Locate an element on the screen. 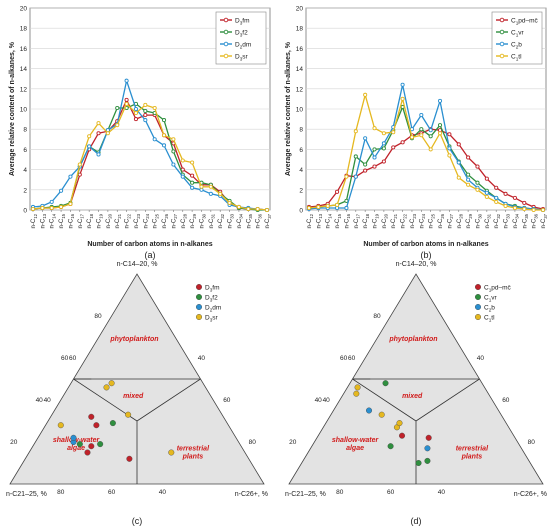 This screenshot has height=529, width=550. x-tick-label: n-C33 is located at coordinates (231, 220).